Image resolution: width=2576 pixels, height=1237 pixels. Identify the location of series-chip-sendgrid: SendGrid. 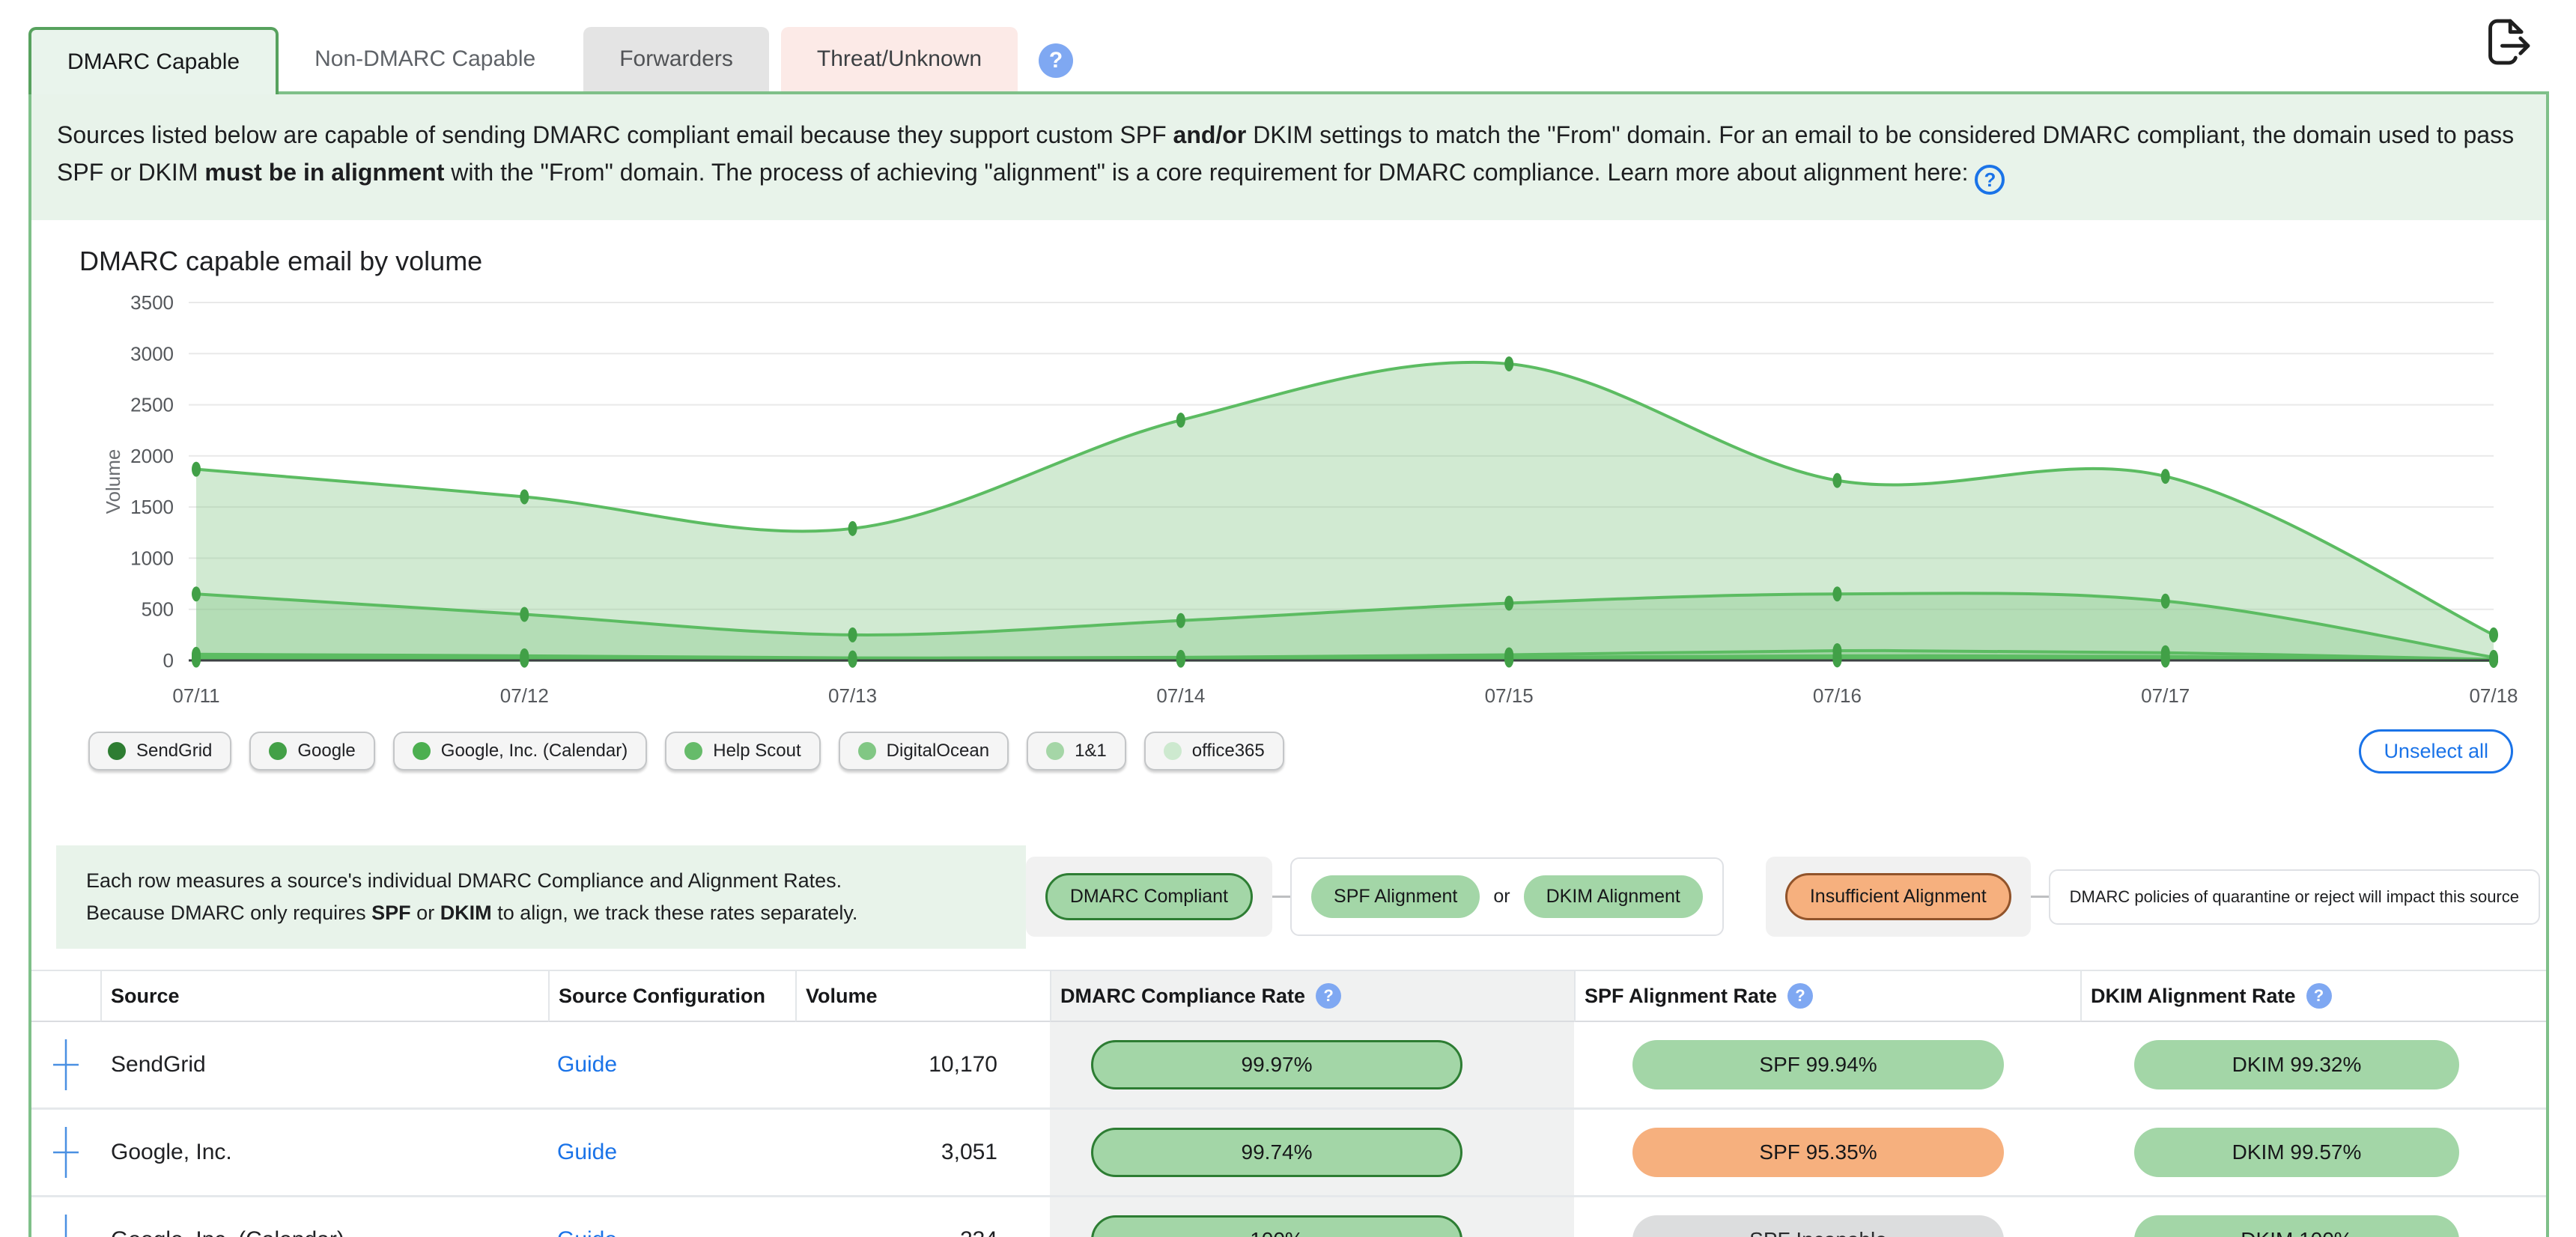
(160, 751).